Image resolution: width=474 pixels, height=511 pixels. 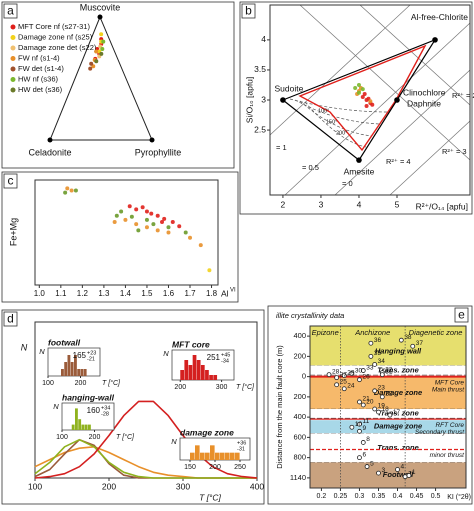 What do you see at coordinates (54, 26) in the screenshot?
I see `legend-label: MFT Core nf (s27-31)` at bounding box center [54, 26].